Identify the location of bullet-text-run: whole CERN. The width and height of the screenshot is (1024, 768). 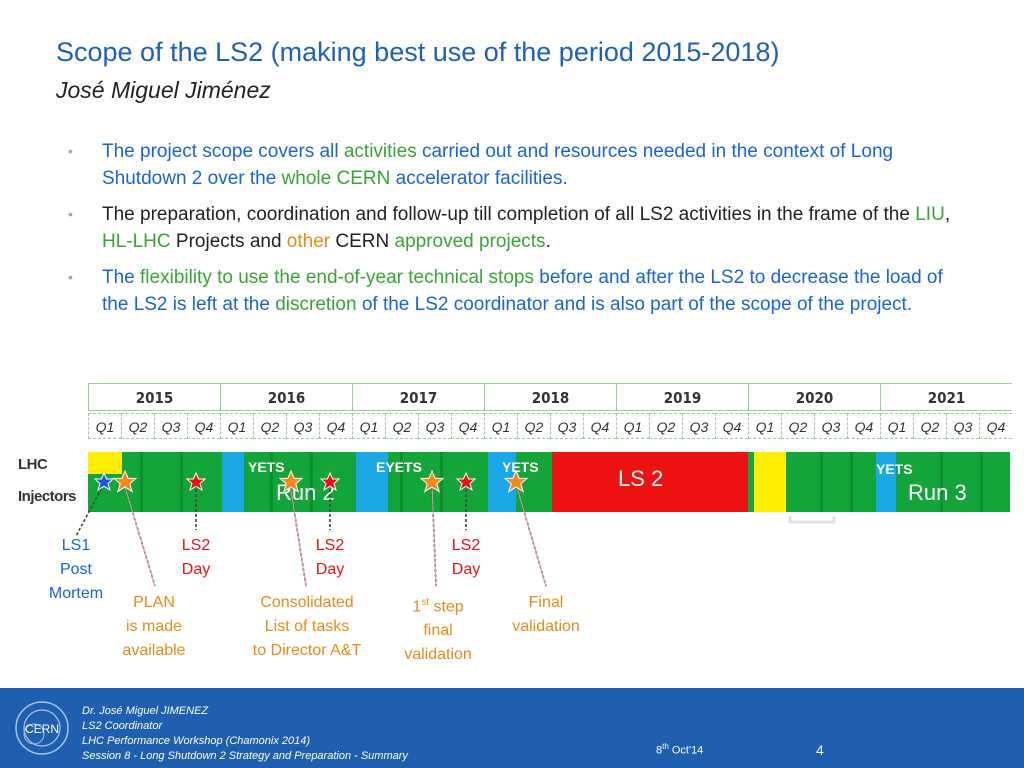
(336, 178).